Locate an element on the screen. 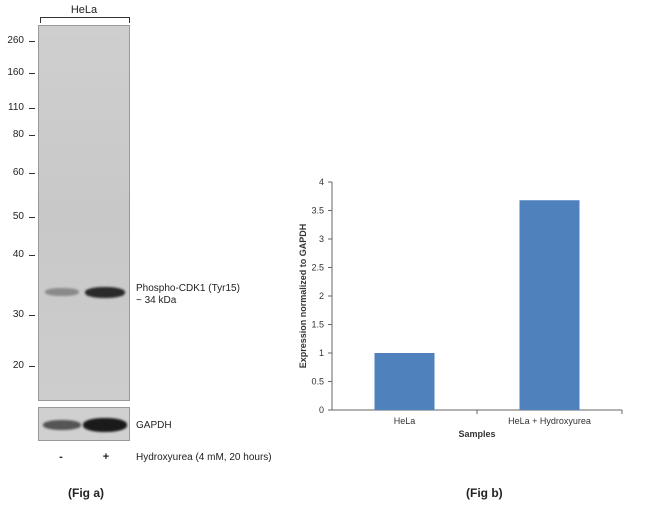 This screenshot has width=650, height=506. western-blot-main is located at coordinates (84, 213).